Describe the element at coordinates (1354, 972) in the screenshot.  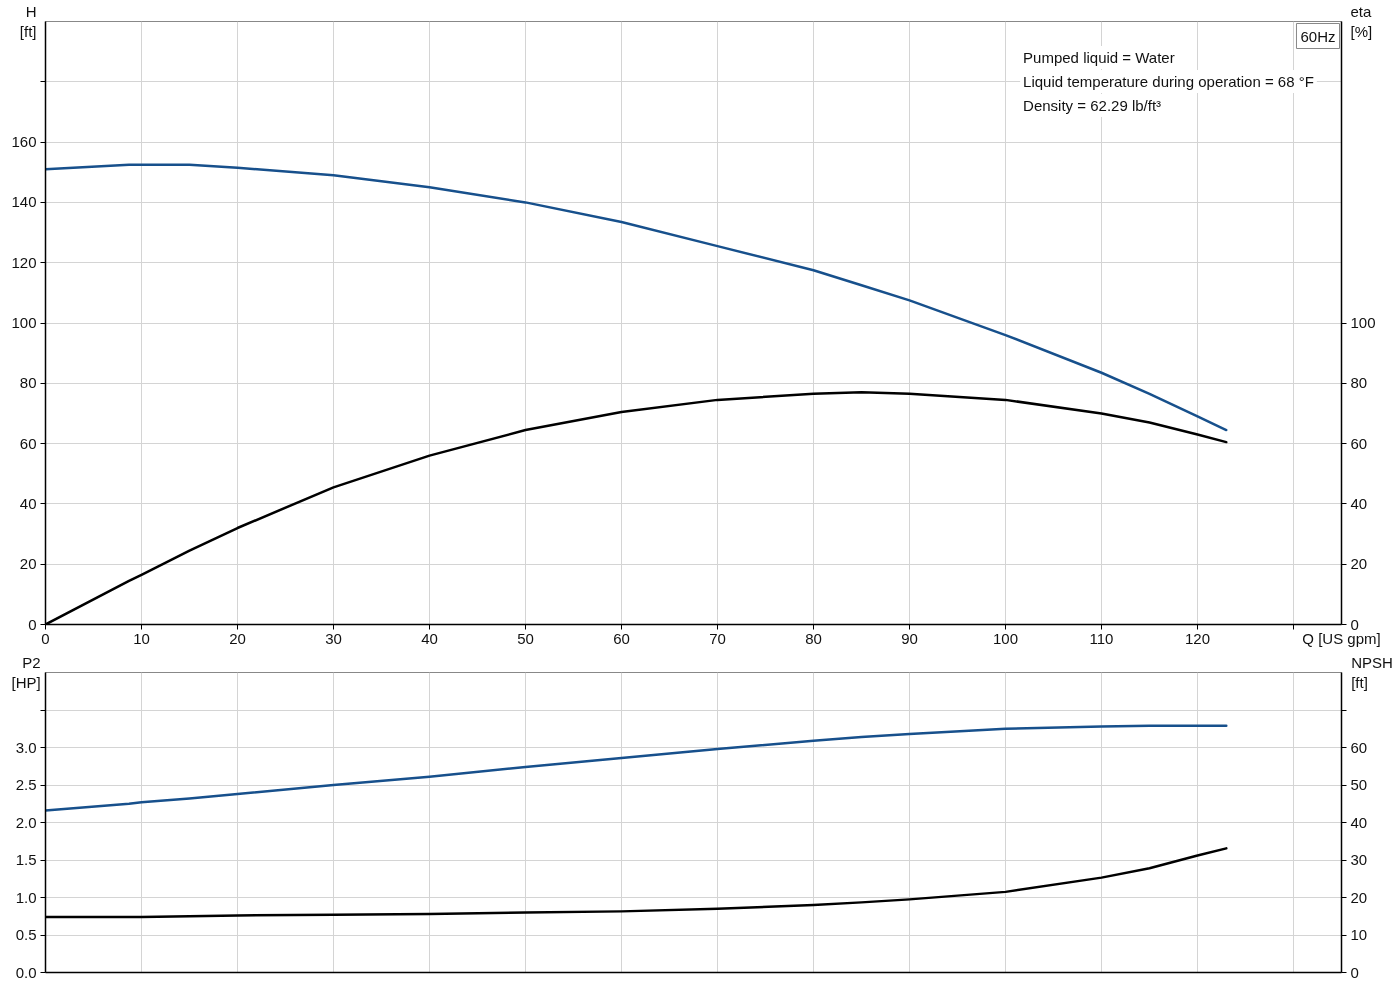
I see `y2-tick-label: 0` at that location.